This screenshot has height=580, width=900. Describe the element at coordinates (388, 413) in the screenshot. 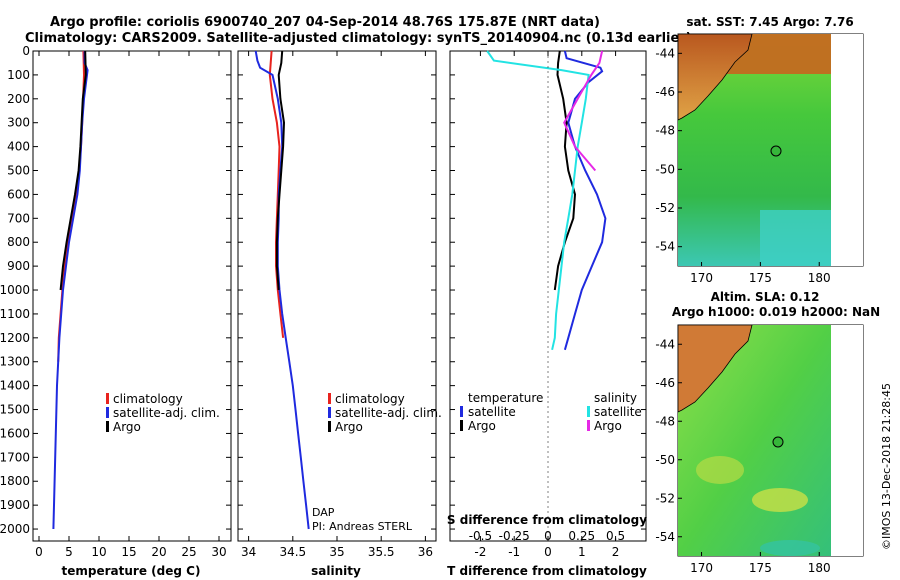

I see `legend-label-satellite: satellite-adj. clim.` at that location.